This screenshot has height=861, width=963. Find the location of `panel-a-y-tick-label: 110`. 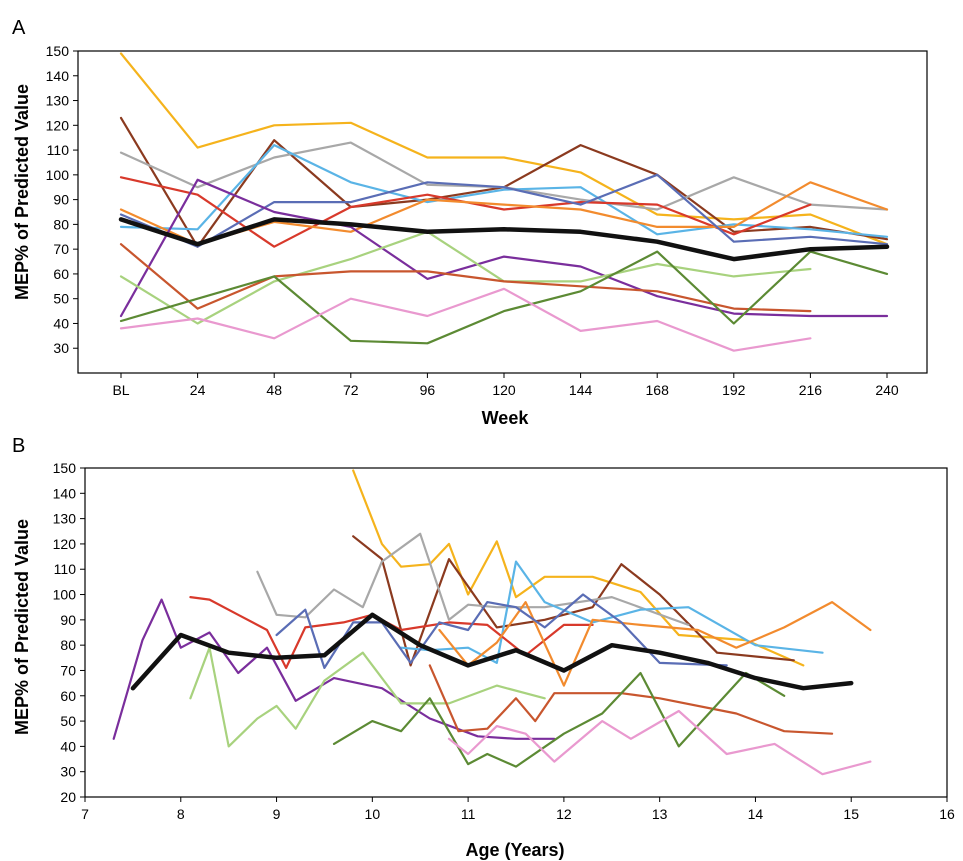

panel-a-y-tick-label: 110 is located at coordinates (58, 150).